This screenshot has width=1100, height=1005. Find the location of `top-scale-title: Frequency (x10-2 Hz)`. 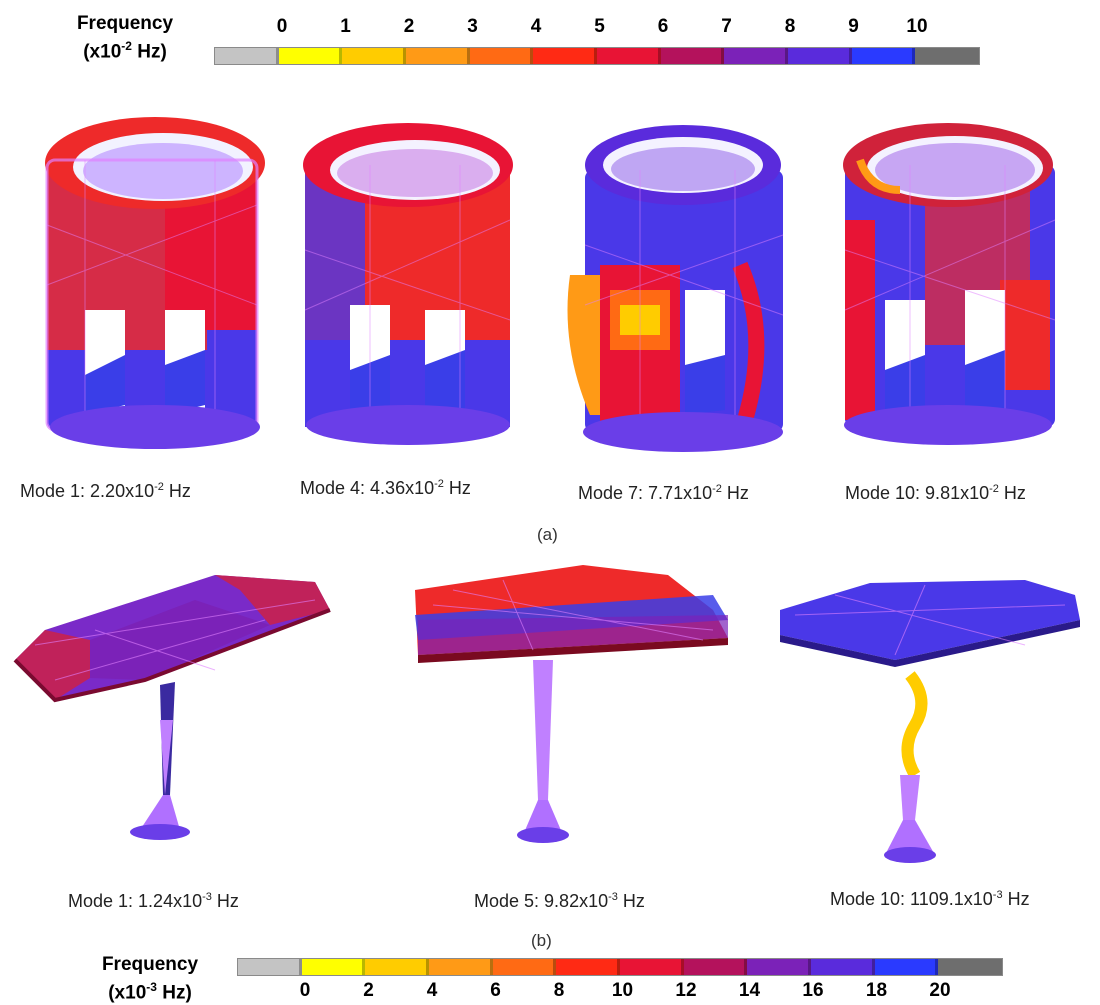

top-scale-title: Frequency (x10-2 Hz) is located at coordinates (125, 37).